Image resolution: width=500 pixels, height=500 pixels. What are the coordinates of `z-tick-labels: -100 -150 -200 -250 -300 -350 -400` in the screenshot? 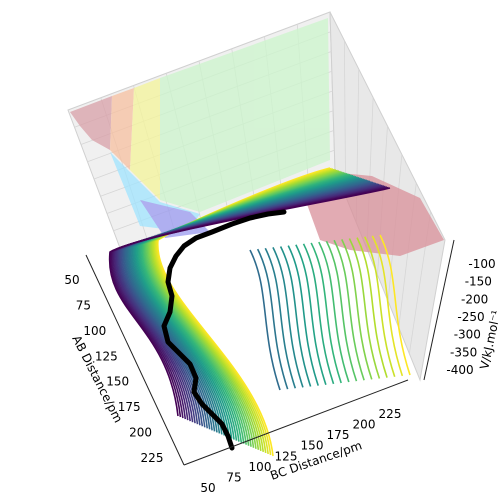 It's located at (470, 317).